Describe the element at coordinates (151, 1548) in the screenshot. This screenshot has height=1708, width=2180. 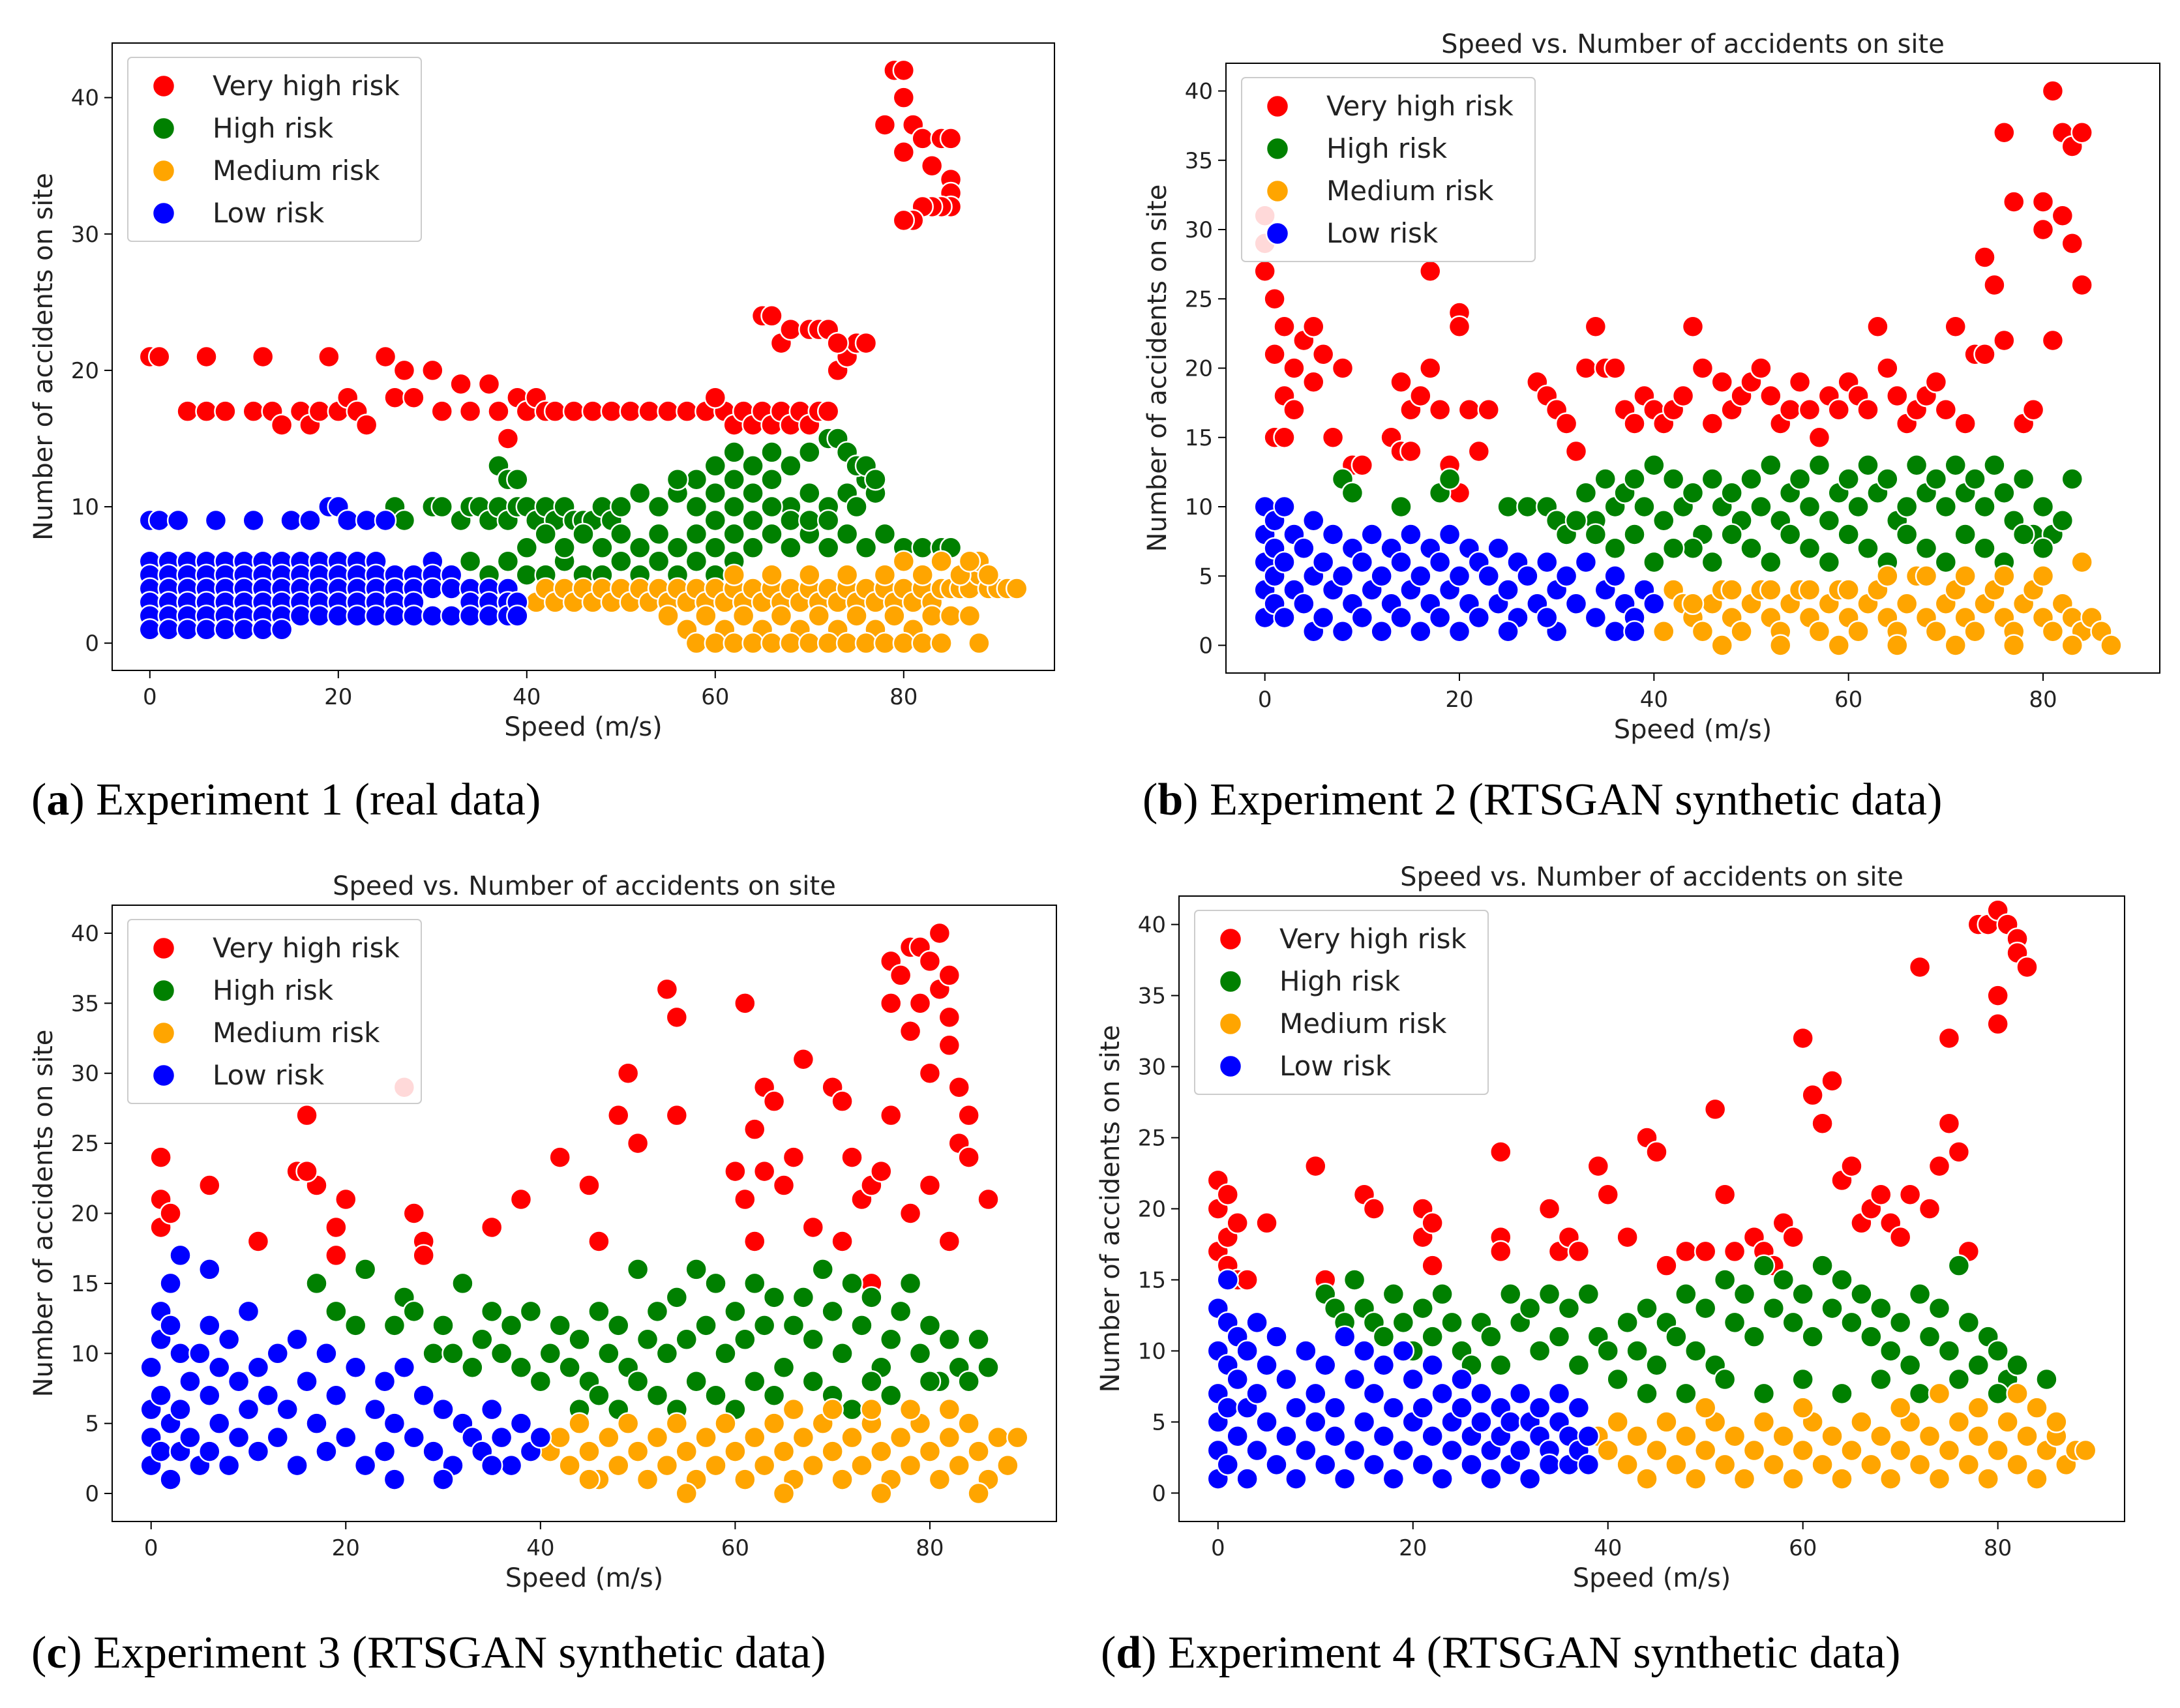
I see `x-tick-label: 0` at that location.